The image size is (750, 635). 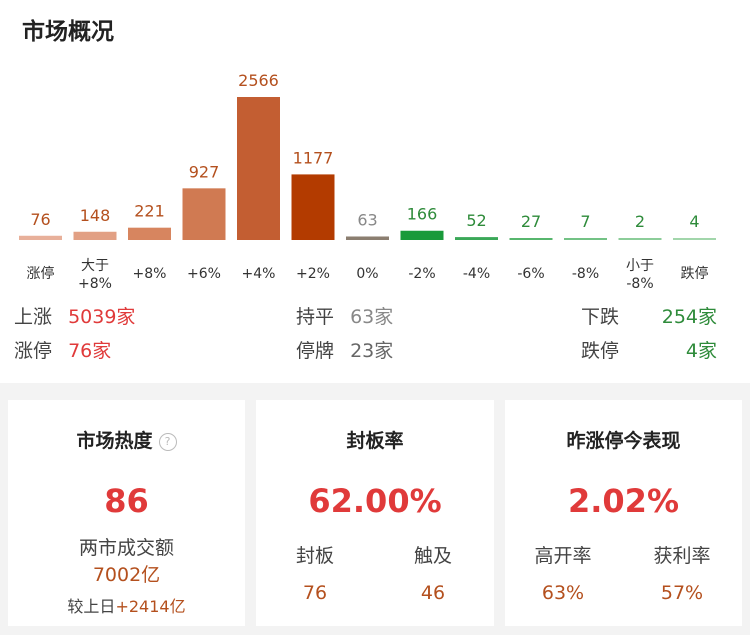 What do you see at coordinates (150, 274) in the screenshot?
I see `category-label-2: +8%` at bounding box center [150, 274].